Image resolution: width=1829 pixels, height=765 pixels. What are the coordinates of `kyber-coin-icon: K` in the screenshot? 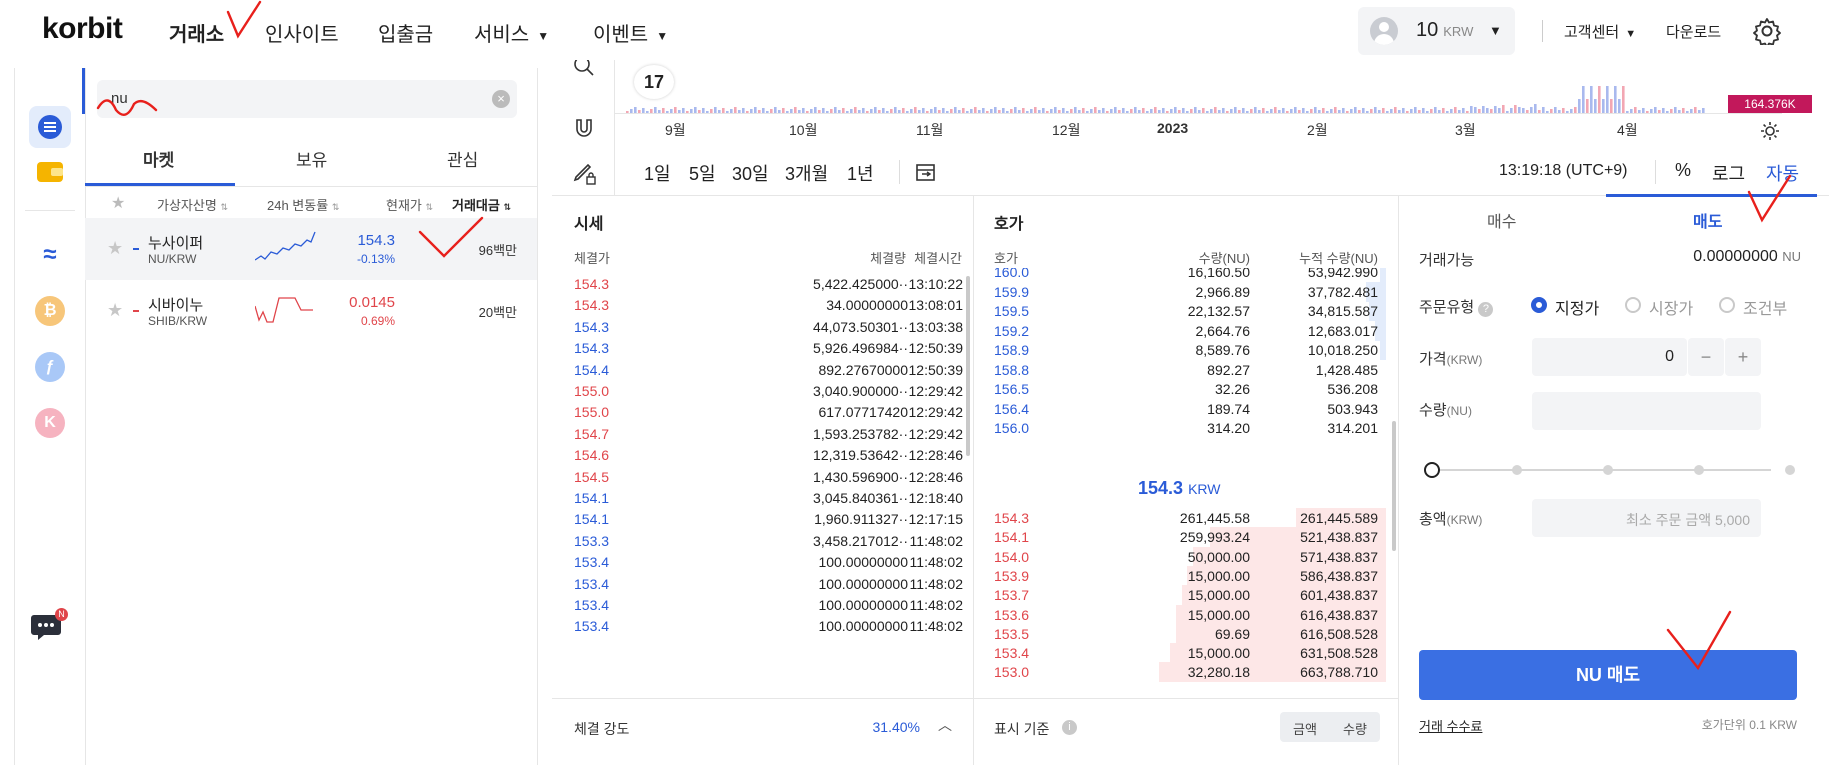 It's located at (50, 423).